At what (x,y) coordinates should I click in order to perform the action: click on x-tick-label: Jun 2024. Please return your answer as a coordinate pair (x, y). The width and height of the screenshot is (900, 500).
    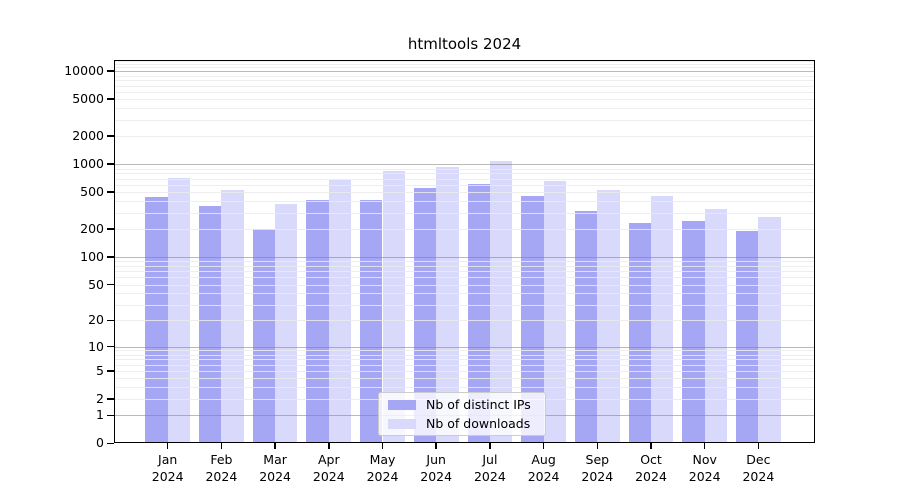
    Looking at the image, I should click on (436, 468).